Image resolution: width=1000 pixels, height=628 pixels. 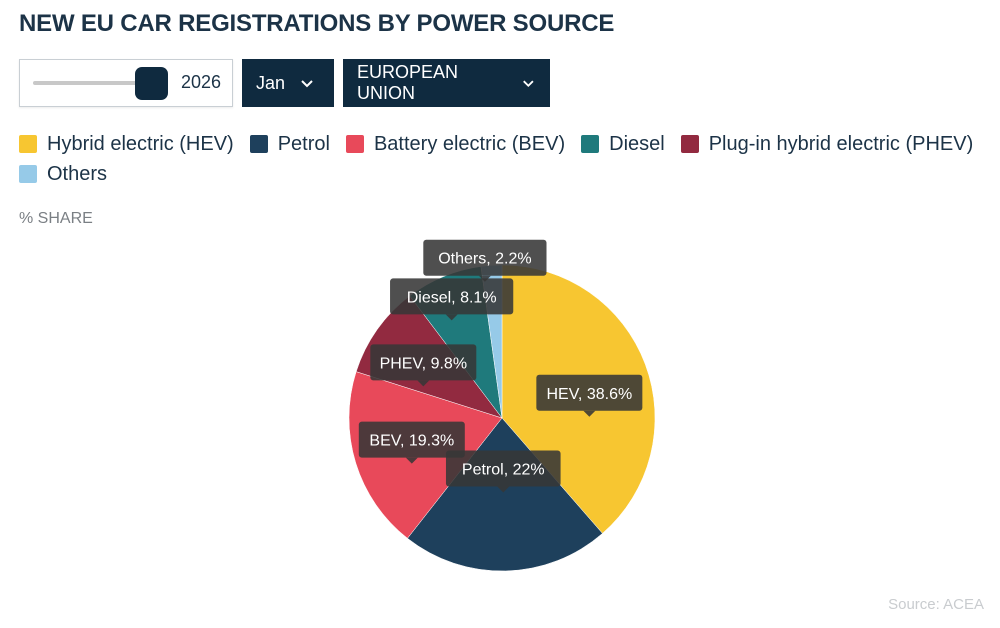 I want to click on legend-label: Diesel, so click(x=637, y=143).